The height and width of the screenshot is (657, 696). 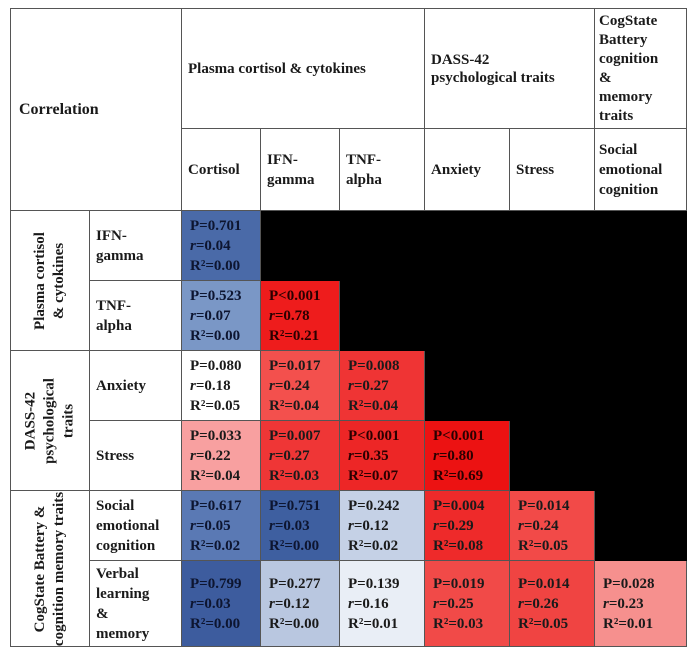 What do you see at coordinates (213, 315) in the screenshot?
I see `r-number: =0.07` at bounding box center [213, 315].